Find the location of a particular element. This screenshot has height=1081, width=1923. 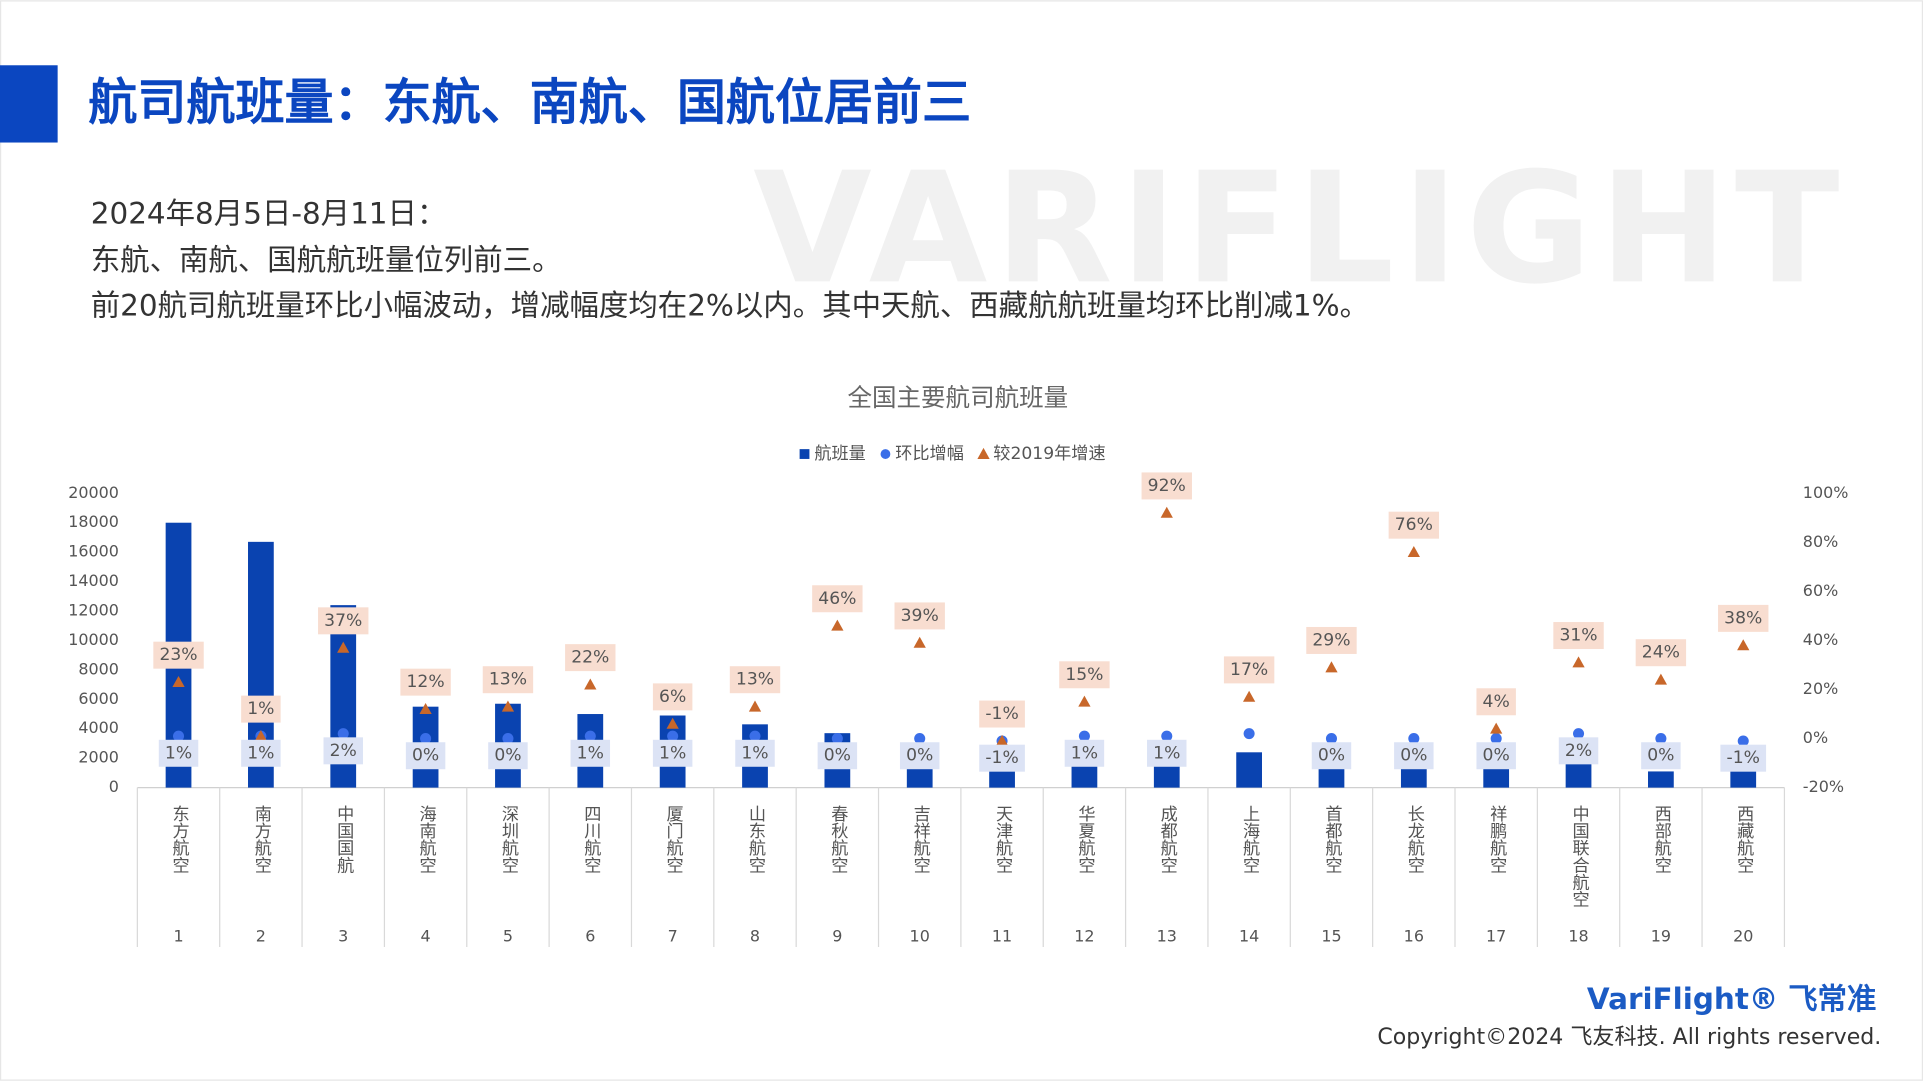

y-tick-label: 12000 is located at coordinates (93, 610).